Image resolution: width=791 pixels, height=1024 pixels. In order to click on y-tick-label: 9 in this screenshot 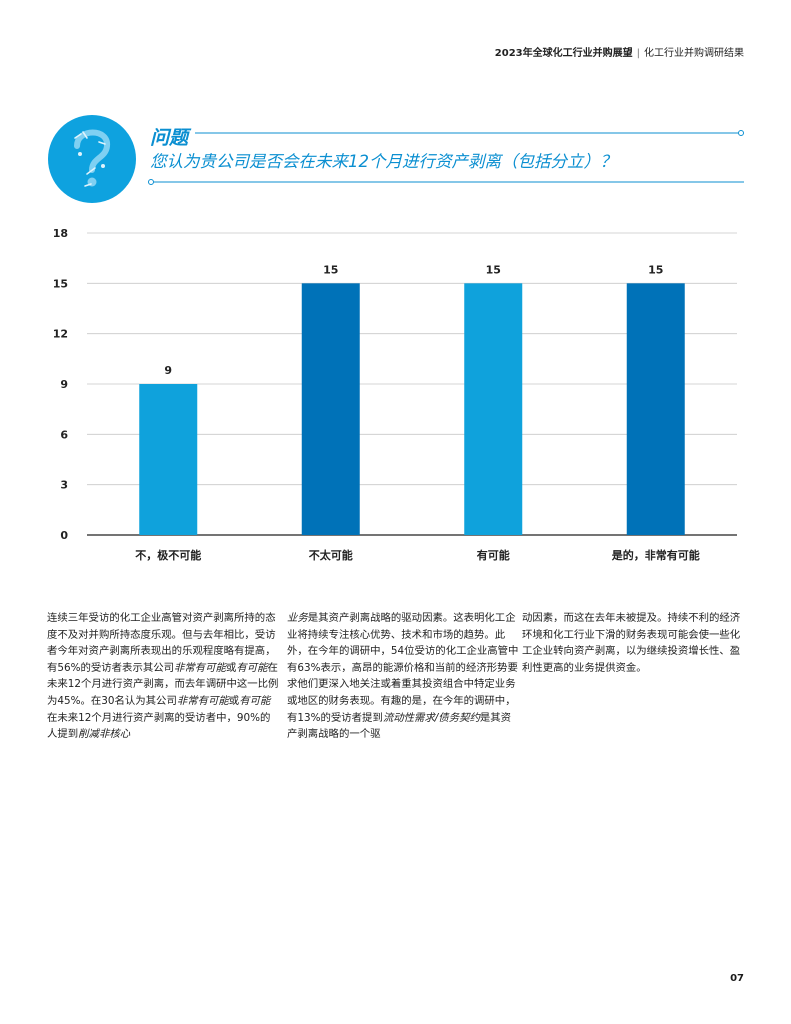, I will do `click(64, 384)`.